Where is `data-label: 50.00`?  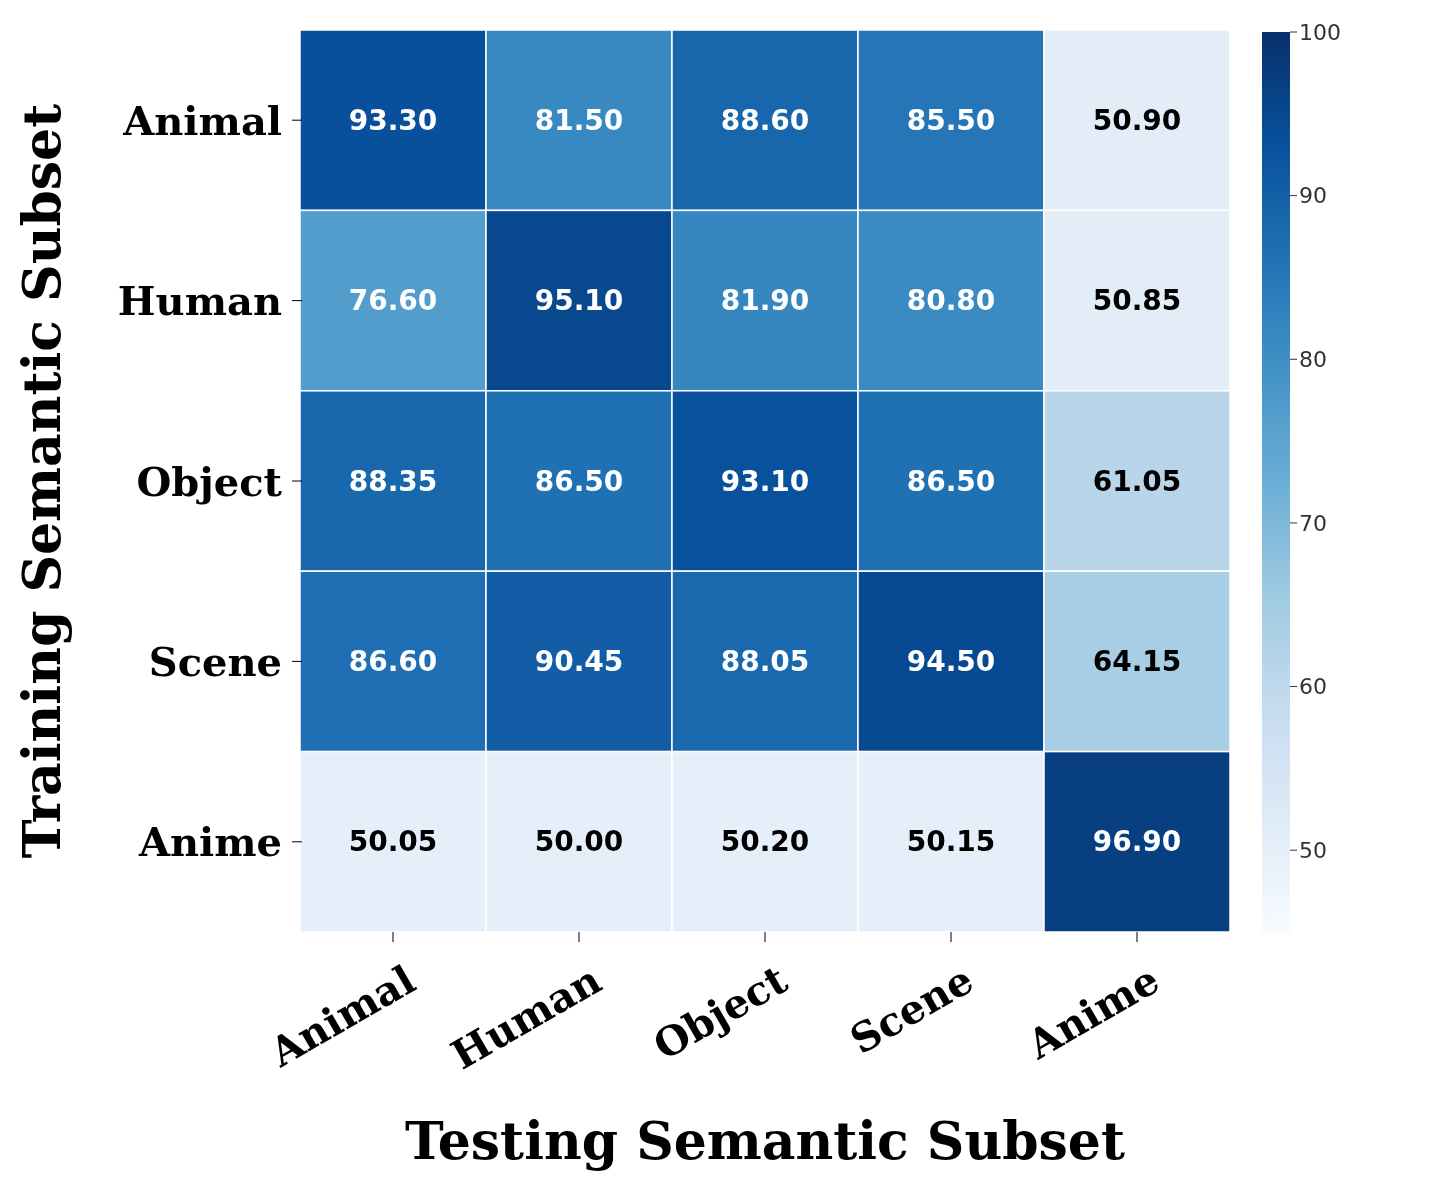 data-label: 50.00 is located at coordinates (579, 842).